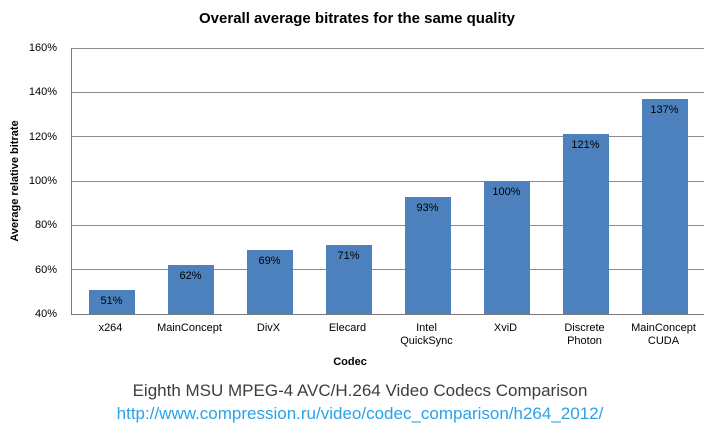 The height and width of the screenshot is (442, 720). What do you see at coordinates (45, 314) in the screenshot?
I see `y-tick-label-40: 40%` at bounding box center [45, 314].